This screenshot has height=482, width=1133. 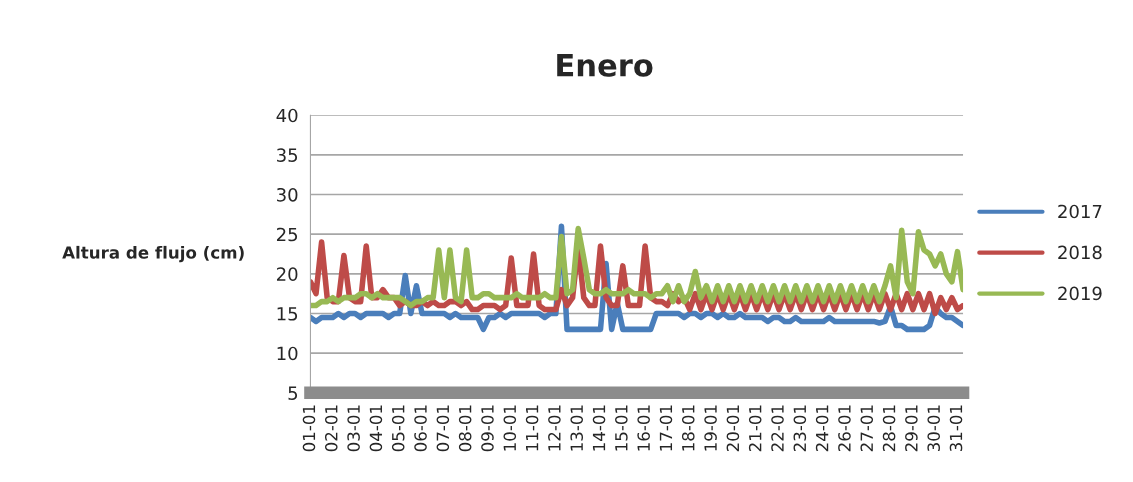 I want to click on x-tick-label: 21-01, so click(x=755, y=428).